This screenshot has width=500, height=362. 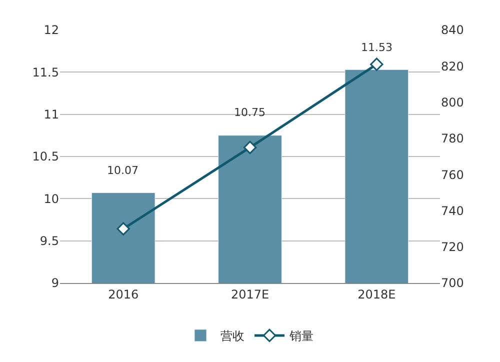 What do you see at coordinates (122, 170) in the screenshot?
I see `data-label: 10.07` at bounding box center [122, 170].